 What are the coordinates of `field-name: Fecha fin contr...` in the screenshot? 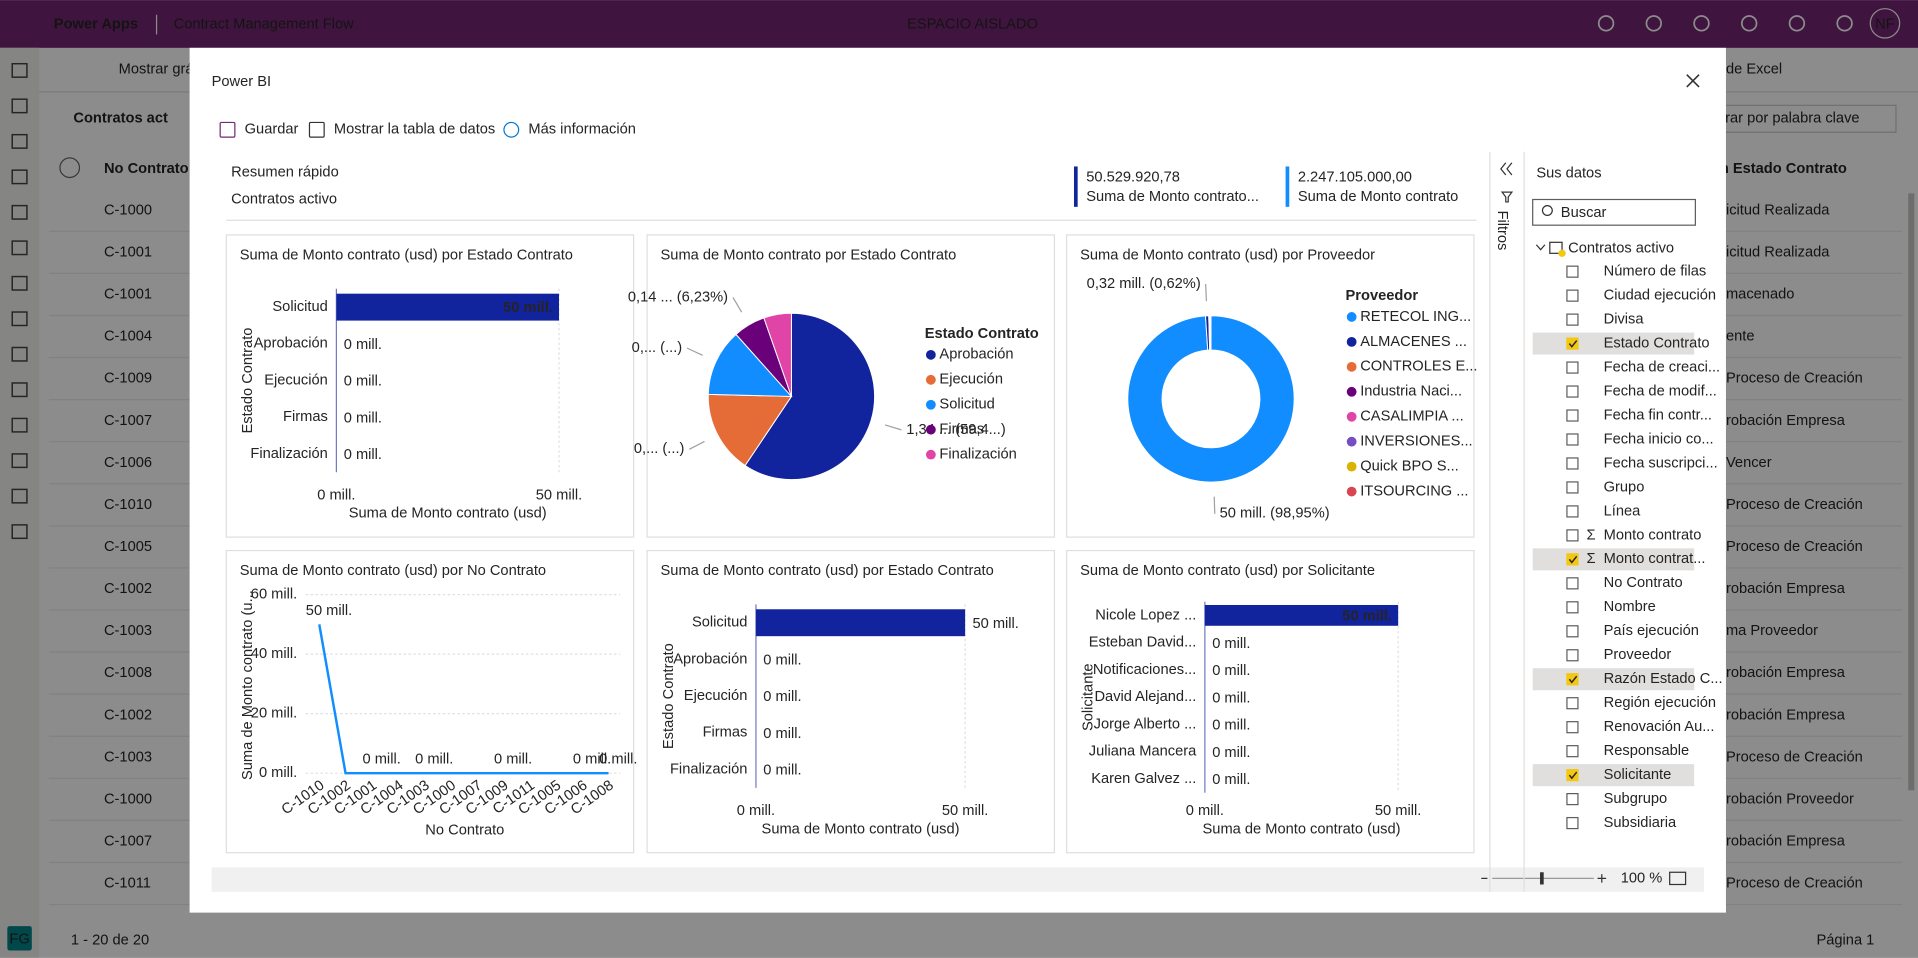 It's located at (1658, 415).